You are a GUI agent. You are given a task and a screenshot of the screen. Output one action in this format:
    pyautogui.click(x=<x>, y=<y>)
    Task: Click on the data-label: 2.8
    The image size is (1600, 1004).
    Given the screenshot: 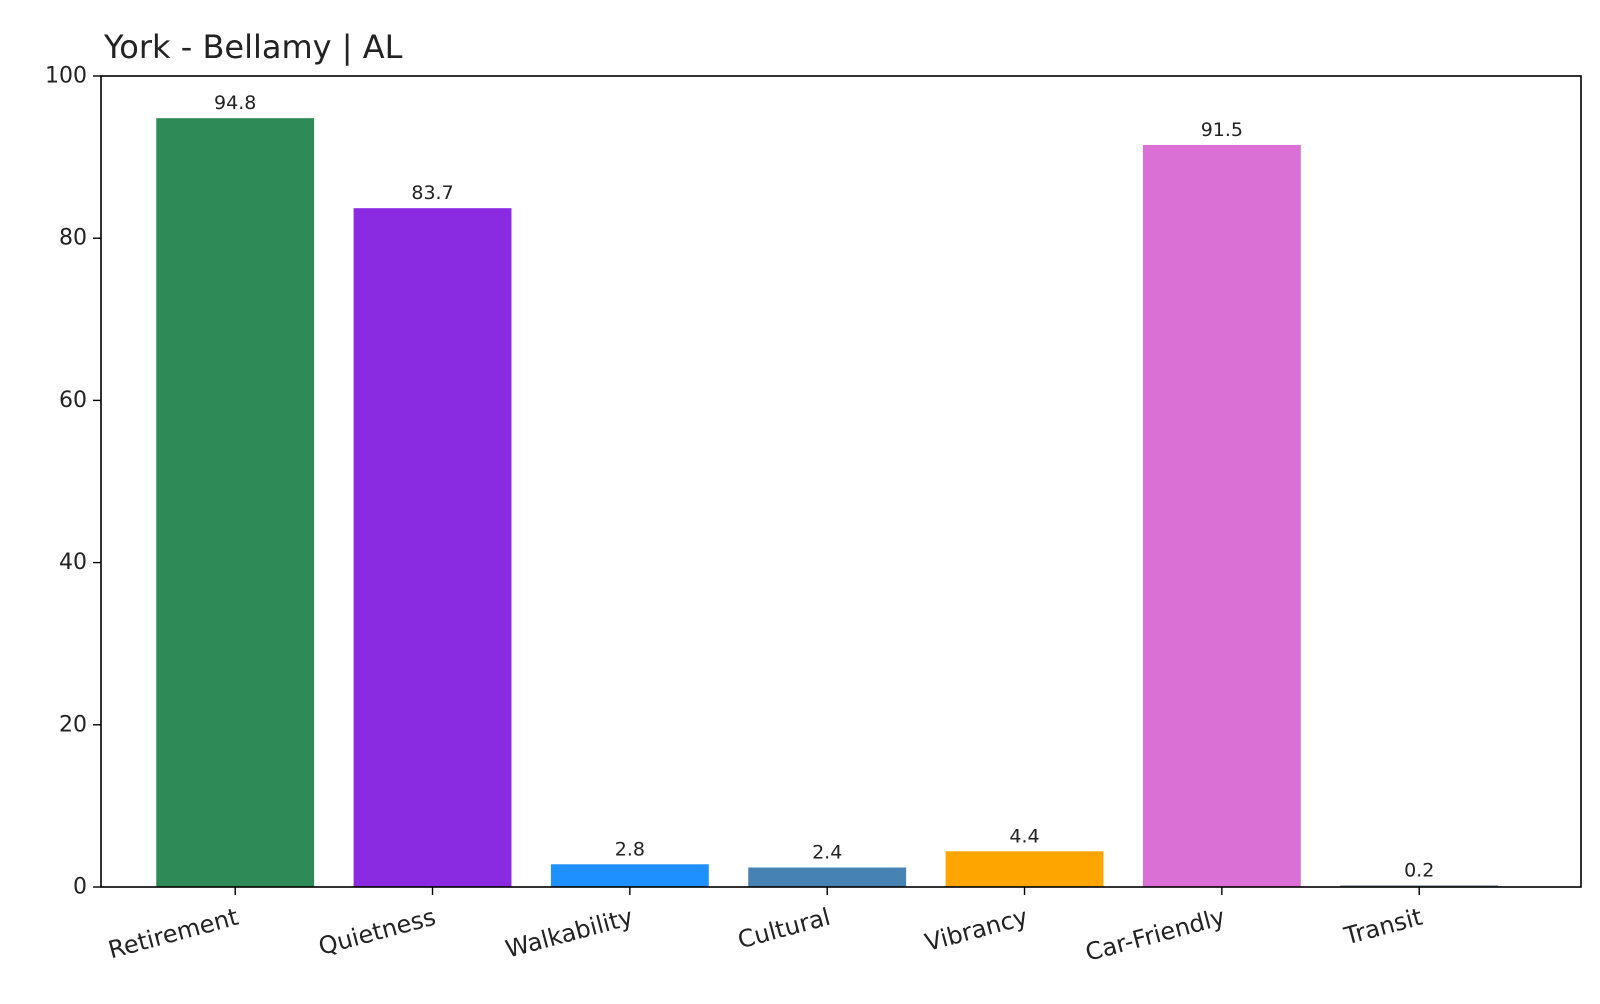 What is the action you would take?
    pyautogui.click(x=630, y=849)
    